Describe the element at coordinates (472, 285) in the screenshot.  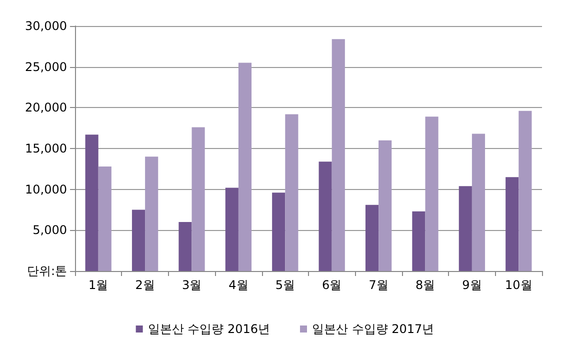
I see `x-tick-label: 9월` at that location.